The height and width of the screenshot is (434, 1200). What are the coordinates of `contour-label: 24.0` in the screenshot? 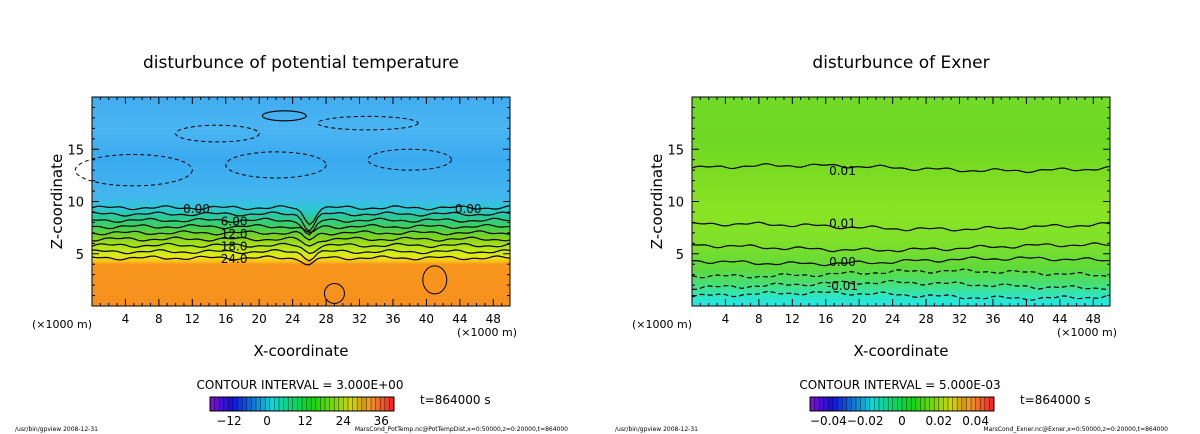 It's located at (234, 259).